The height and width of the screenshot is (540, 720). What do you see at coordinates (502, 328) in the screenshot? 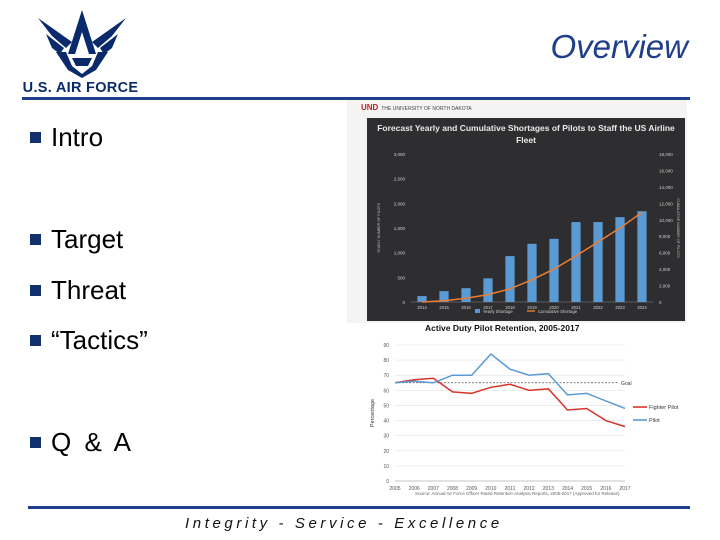
I see `chart-title: Active Duty Pilot Retention, 2005-2017` at bounding box center [502, 328].